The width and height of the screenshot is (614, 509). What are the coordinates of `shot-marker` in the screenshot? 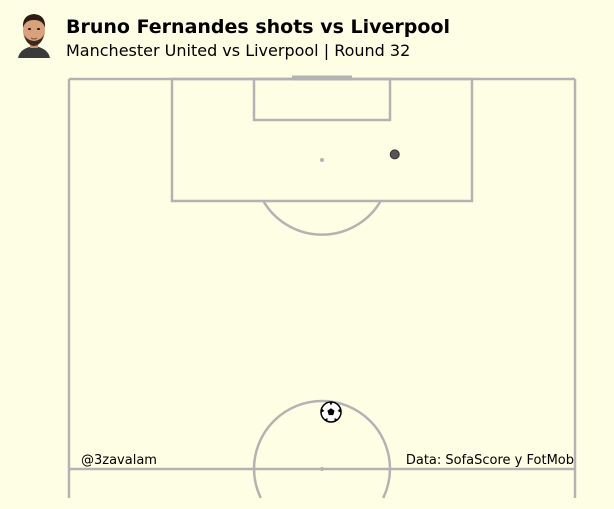 It's located at (394, 154).